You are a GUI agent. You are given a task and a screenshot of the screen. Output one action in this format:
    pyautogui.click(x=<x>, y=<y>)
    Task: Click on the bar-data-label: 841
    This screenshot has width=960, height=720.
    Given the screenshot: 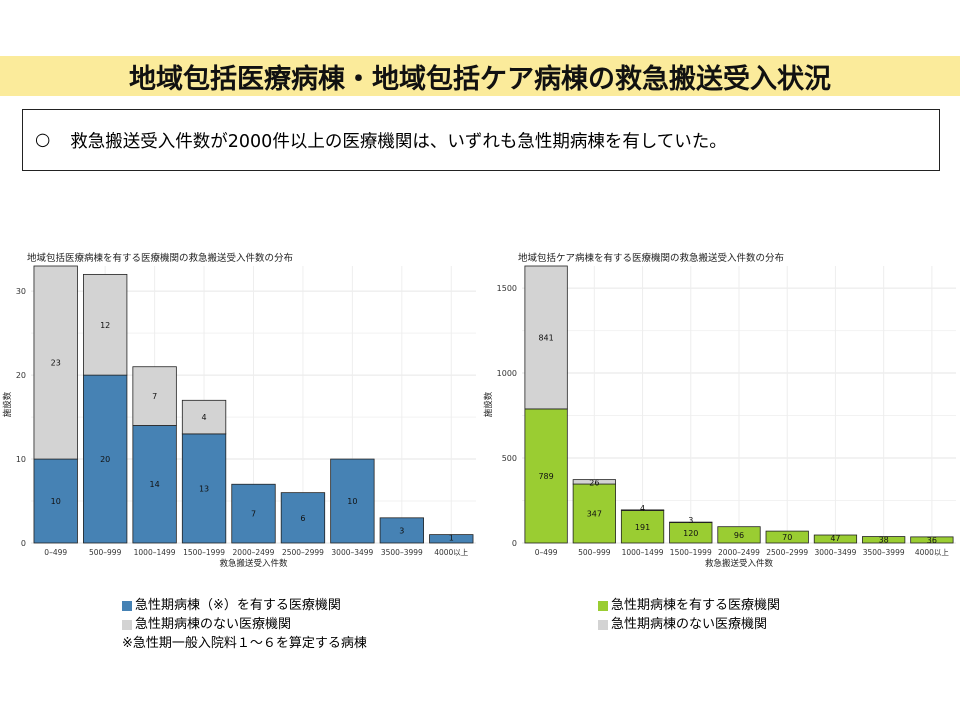 What is the action you would take?
    pyautogui.click(x=545, y=337)
    